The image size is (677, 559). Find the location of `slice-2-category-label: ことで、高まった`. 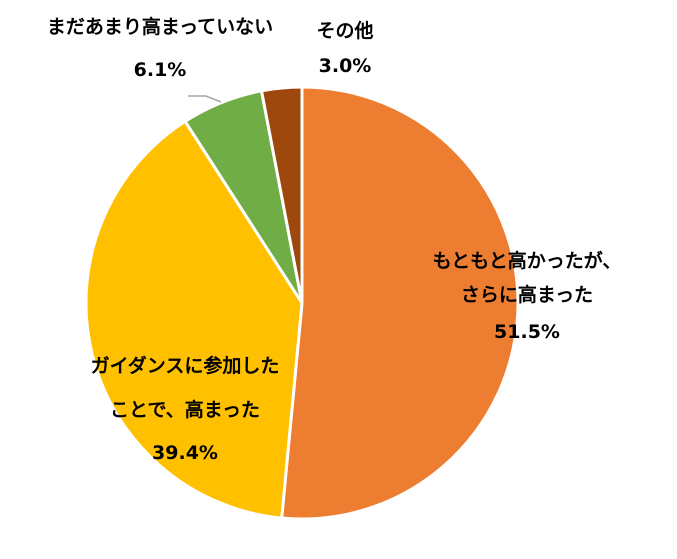

slice-2-category-label: ことで、高まった is located at coordinates (185, 409).